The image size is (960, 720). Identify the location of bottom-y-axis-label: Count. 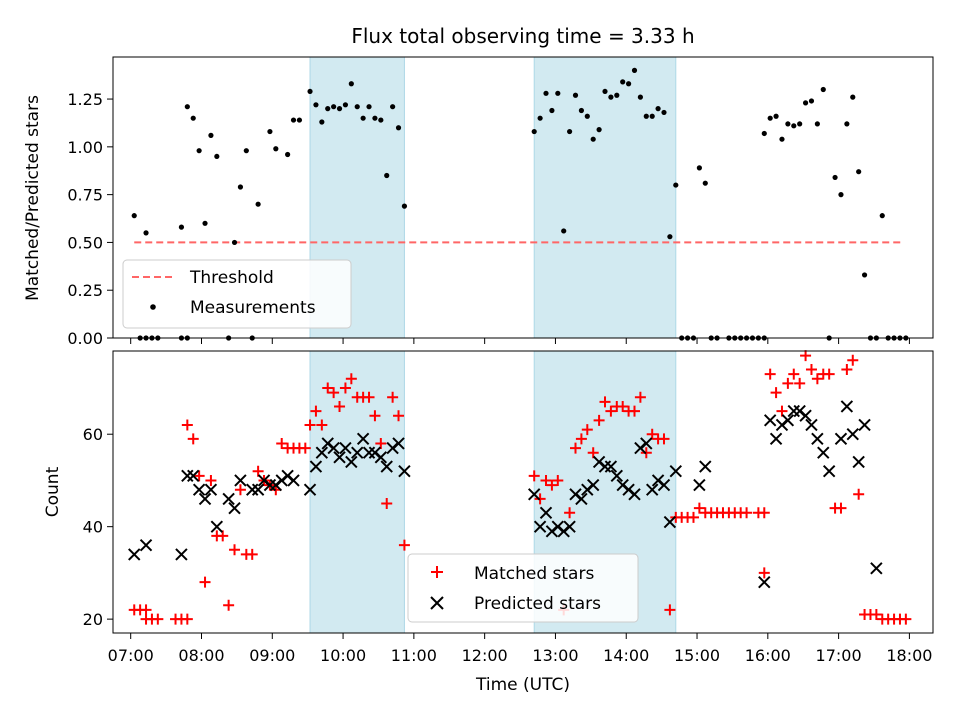
(53, 491).